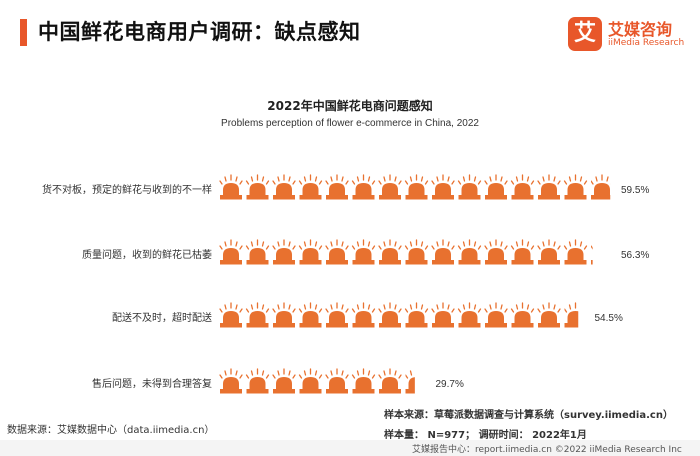 The height and width of the screenshot is (456, 700). What do you see at coordinates (162, 317) in the screenshot?
I see `category-label: 配送不及时，超时配送` at bounding box center [162, 317].